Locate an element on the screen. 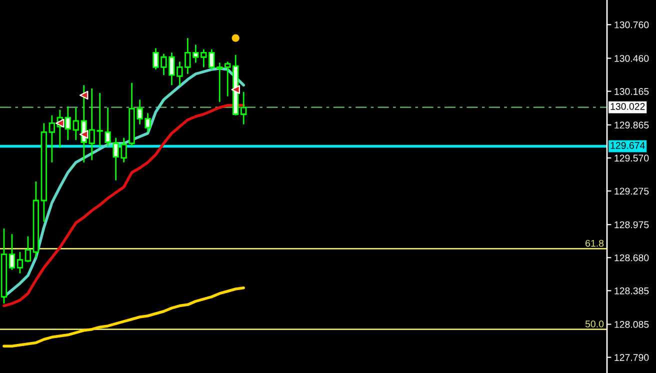 The width and height of the screenshot is (656, 373). y-tick-label: 130.760 is located at coordinates (631, 24).